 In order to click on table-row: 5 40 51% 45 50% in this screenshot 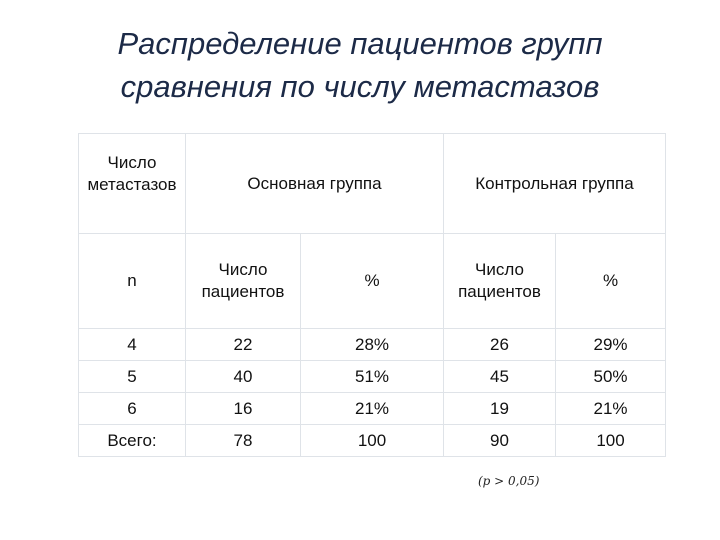, I will do `click(372, 376)`.